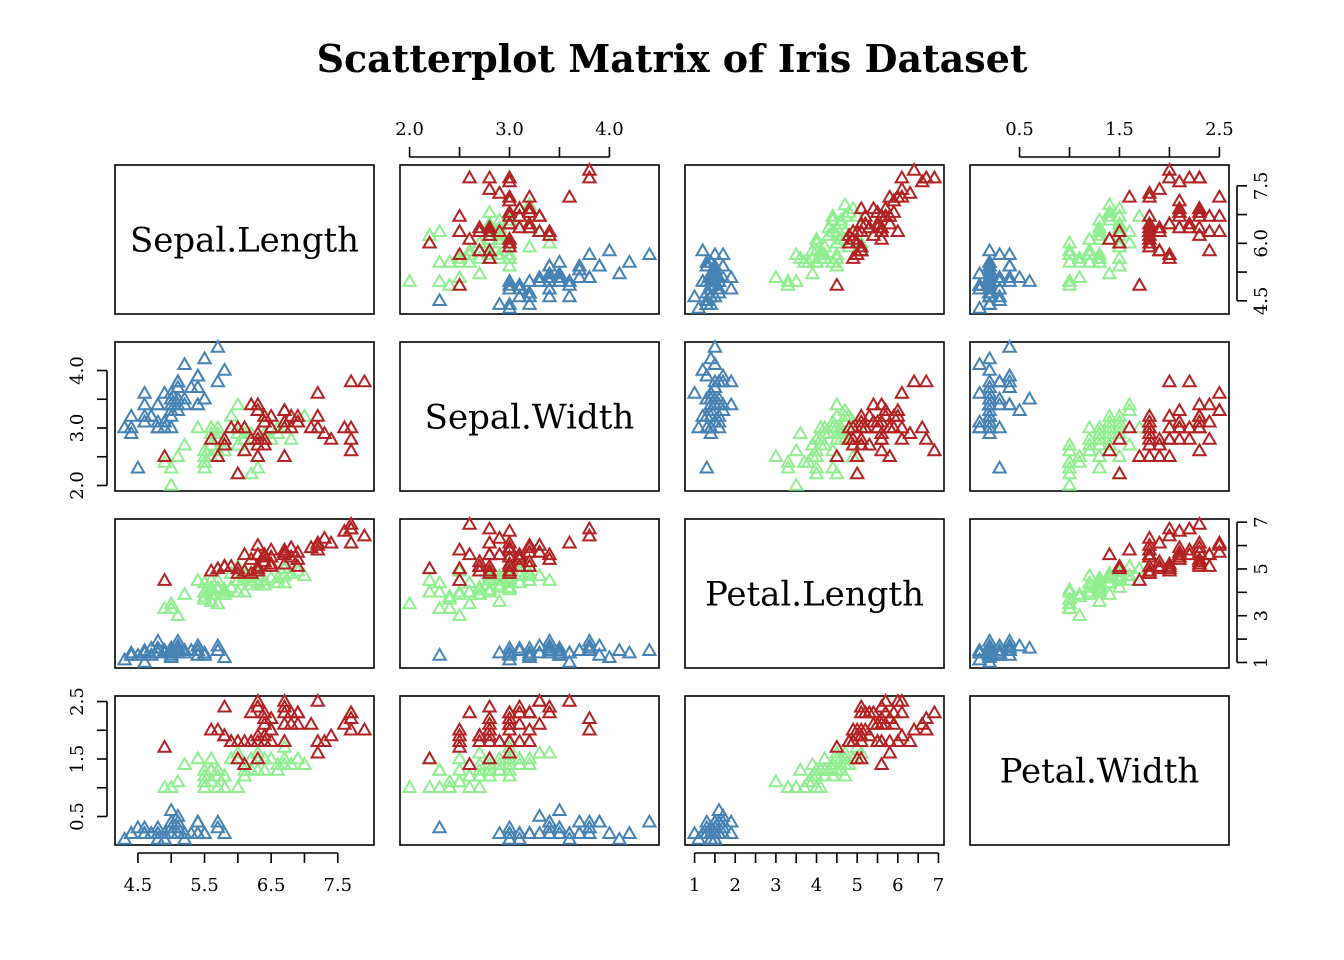  What do you see at coordinates (138, 885) in the screenshot?
I see `tick-label: 4.5` at bounding box center [138, 885].